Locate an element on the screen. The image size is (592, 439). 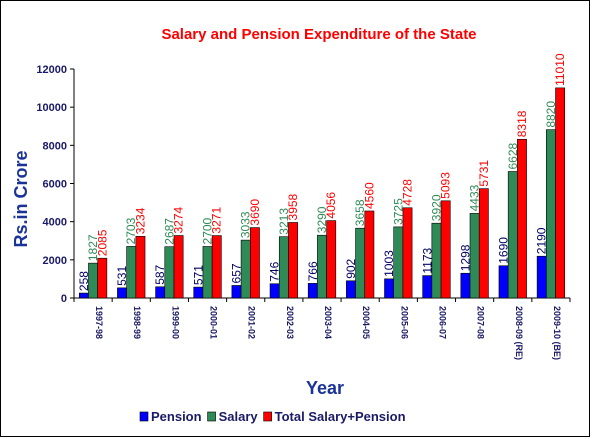
data-label: 3274 is located at coordinates (179, 219).